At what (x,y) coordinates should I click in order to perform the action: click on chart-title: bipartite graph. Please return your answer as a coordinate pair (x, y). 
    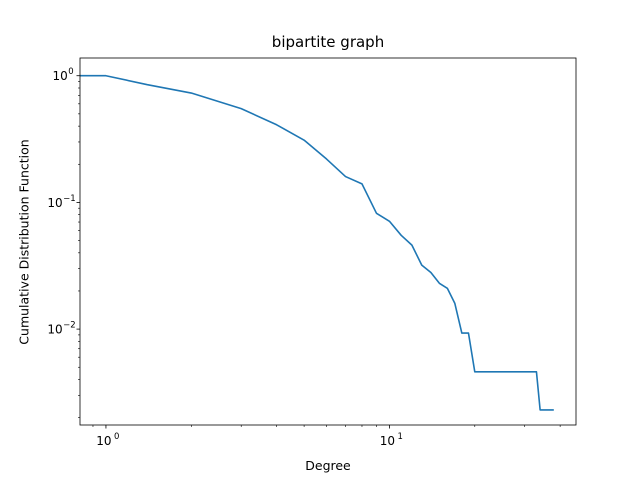
    Looking at the image, I should click on (328, 42).